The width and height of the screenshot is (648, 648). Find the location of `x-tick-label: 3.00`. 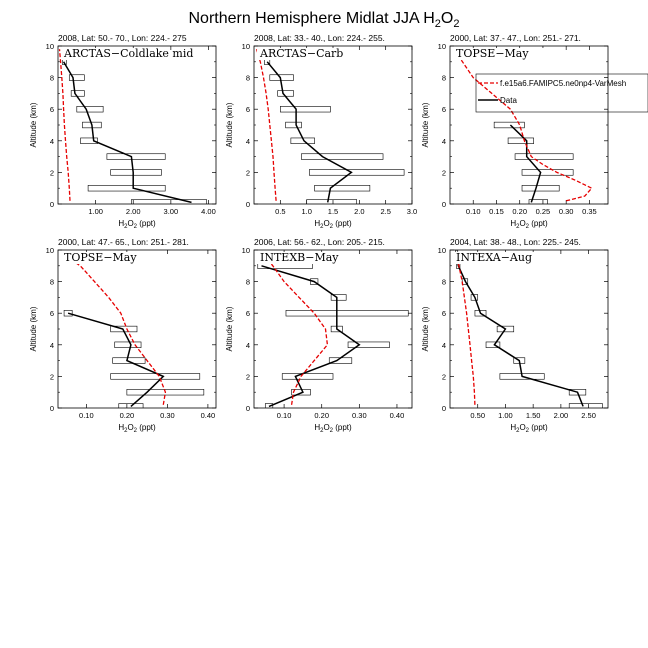

x-tick-label: 3.00 is located at coordinates (171, 211).